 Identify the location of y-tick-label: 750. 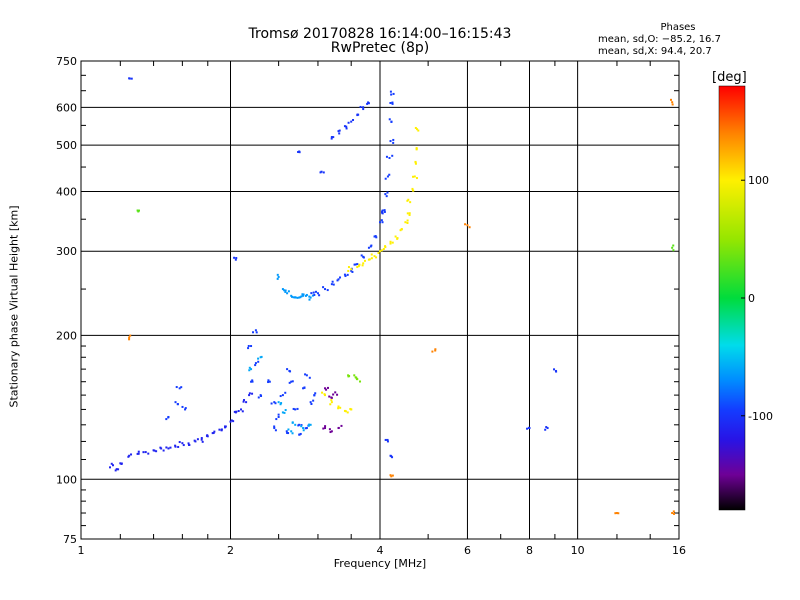
(66, 61).